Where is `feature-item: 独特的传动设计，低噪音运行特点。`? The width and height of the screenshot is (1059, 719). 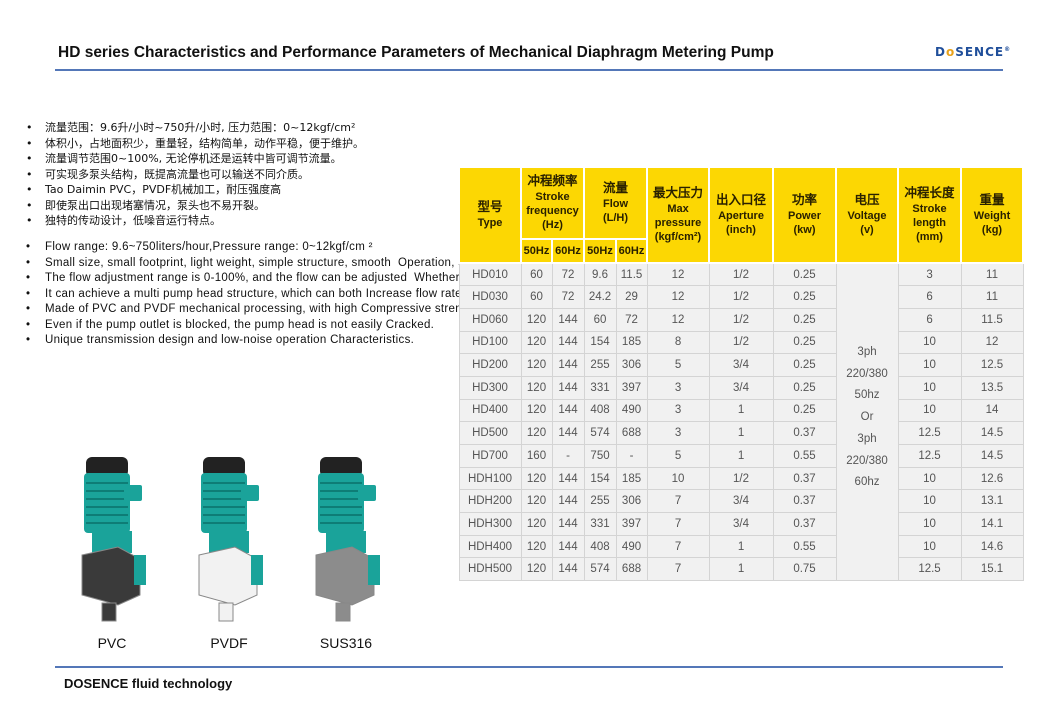 feature-item: 独特的传动设计，低噪音运行特点。 is located at coordinates (195, 221).